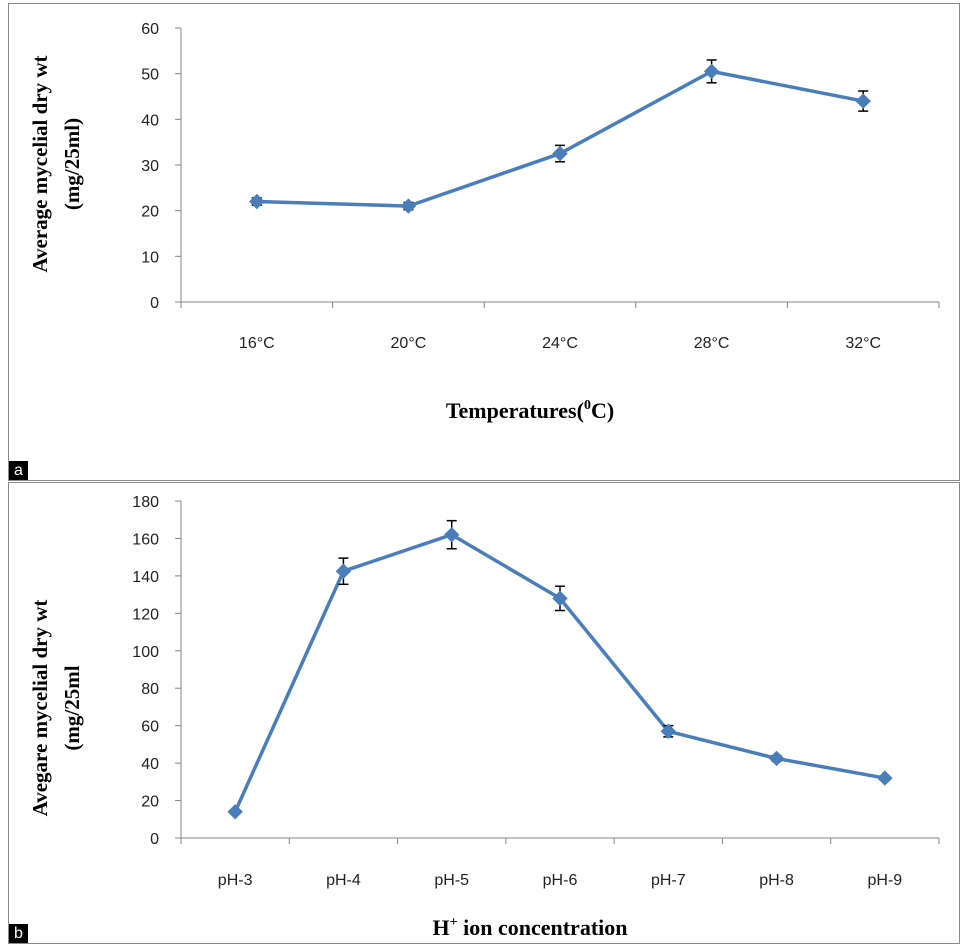 The width and height of the screenshot is (965, 948). I want to click on x-tick-label: pH-6, so click(560, 880).